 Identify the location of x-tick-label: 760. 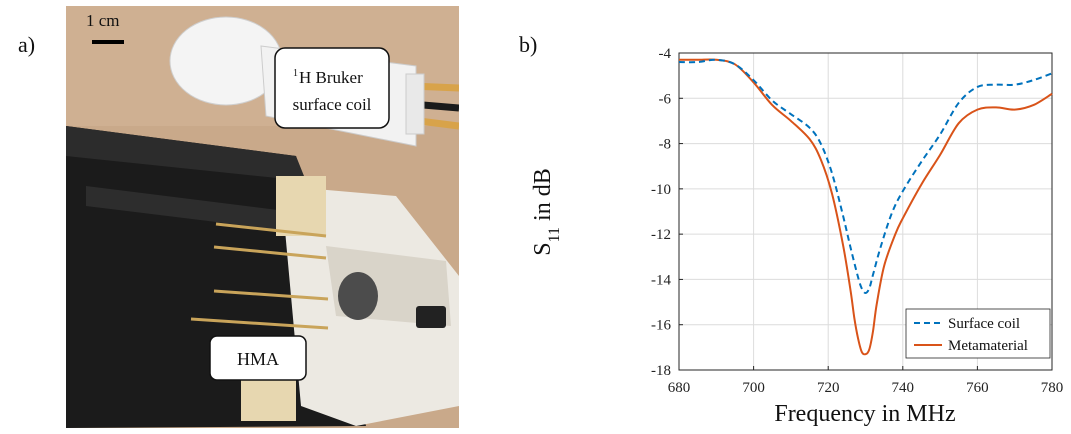
(977, 388).